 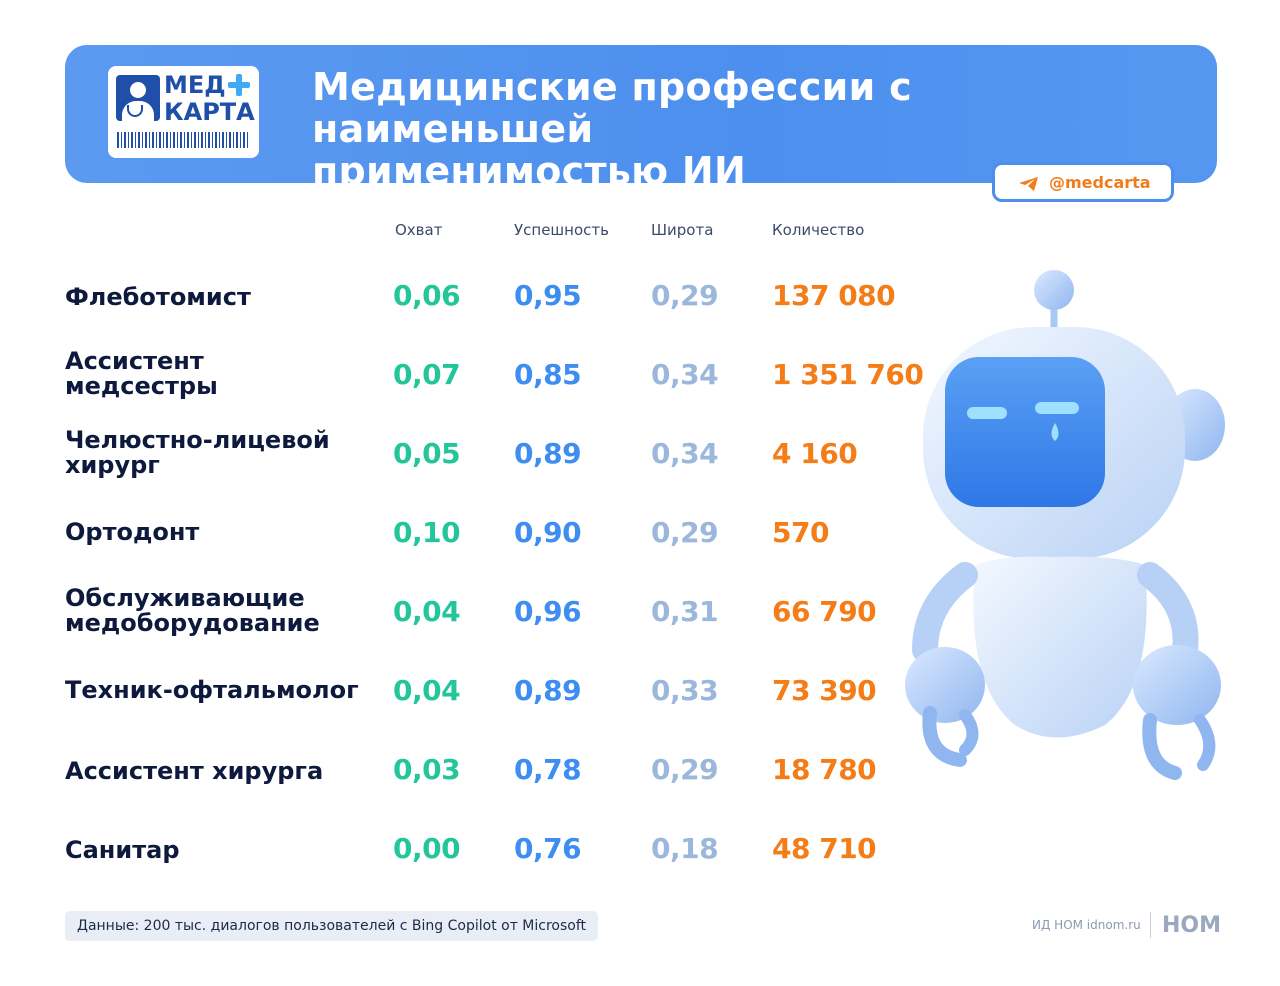 I want to click on count-value: 137 080, so click(x=834, y=295).